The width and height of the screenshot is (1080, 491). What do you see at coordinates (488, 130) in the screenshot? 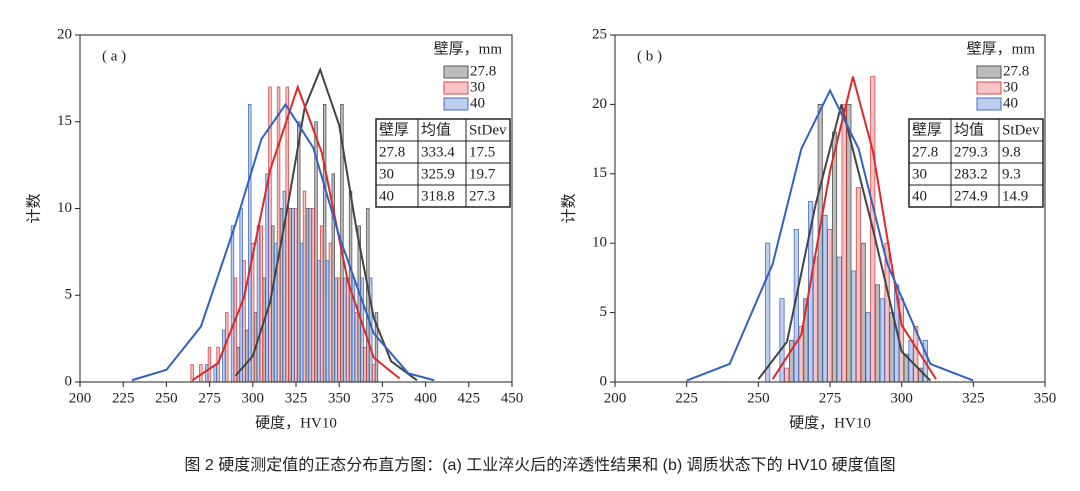
I see `table-text: StDev` at bounding box center [488, 130].